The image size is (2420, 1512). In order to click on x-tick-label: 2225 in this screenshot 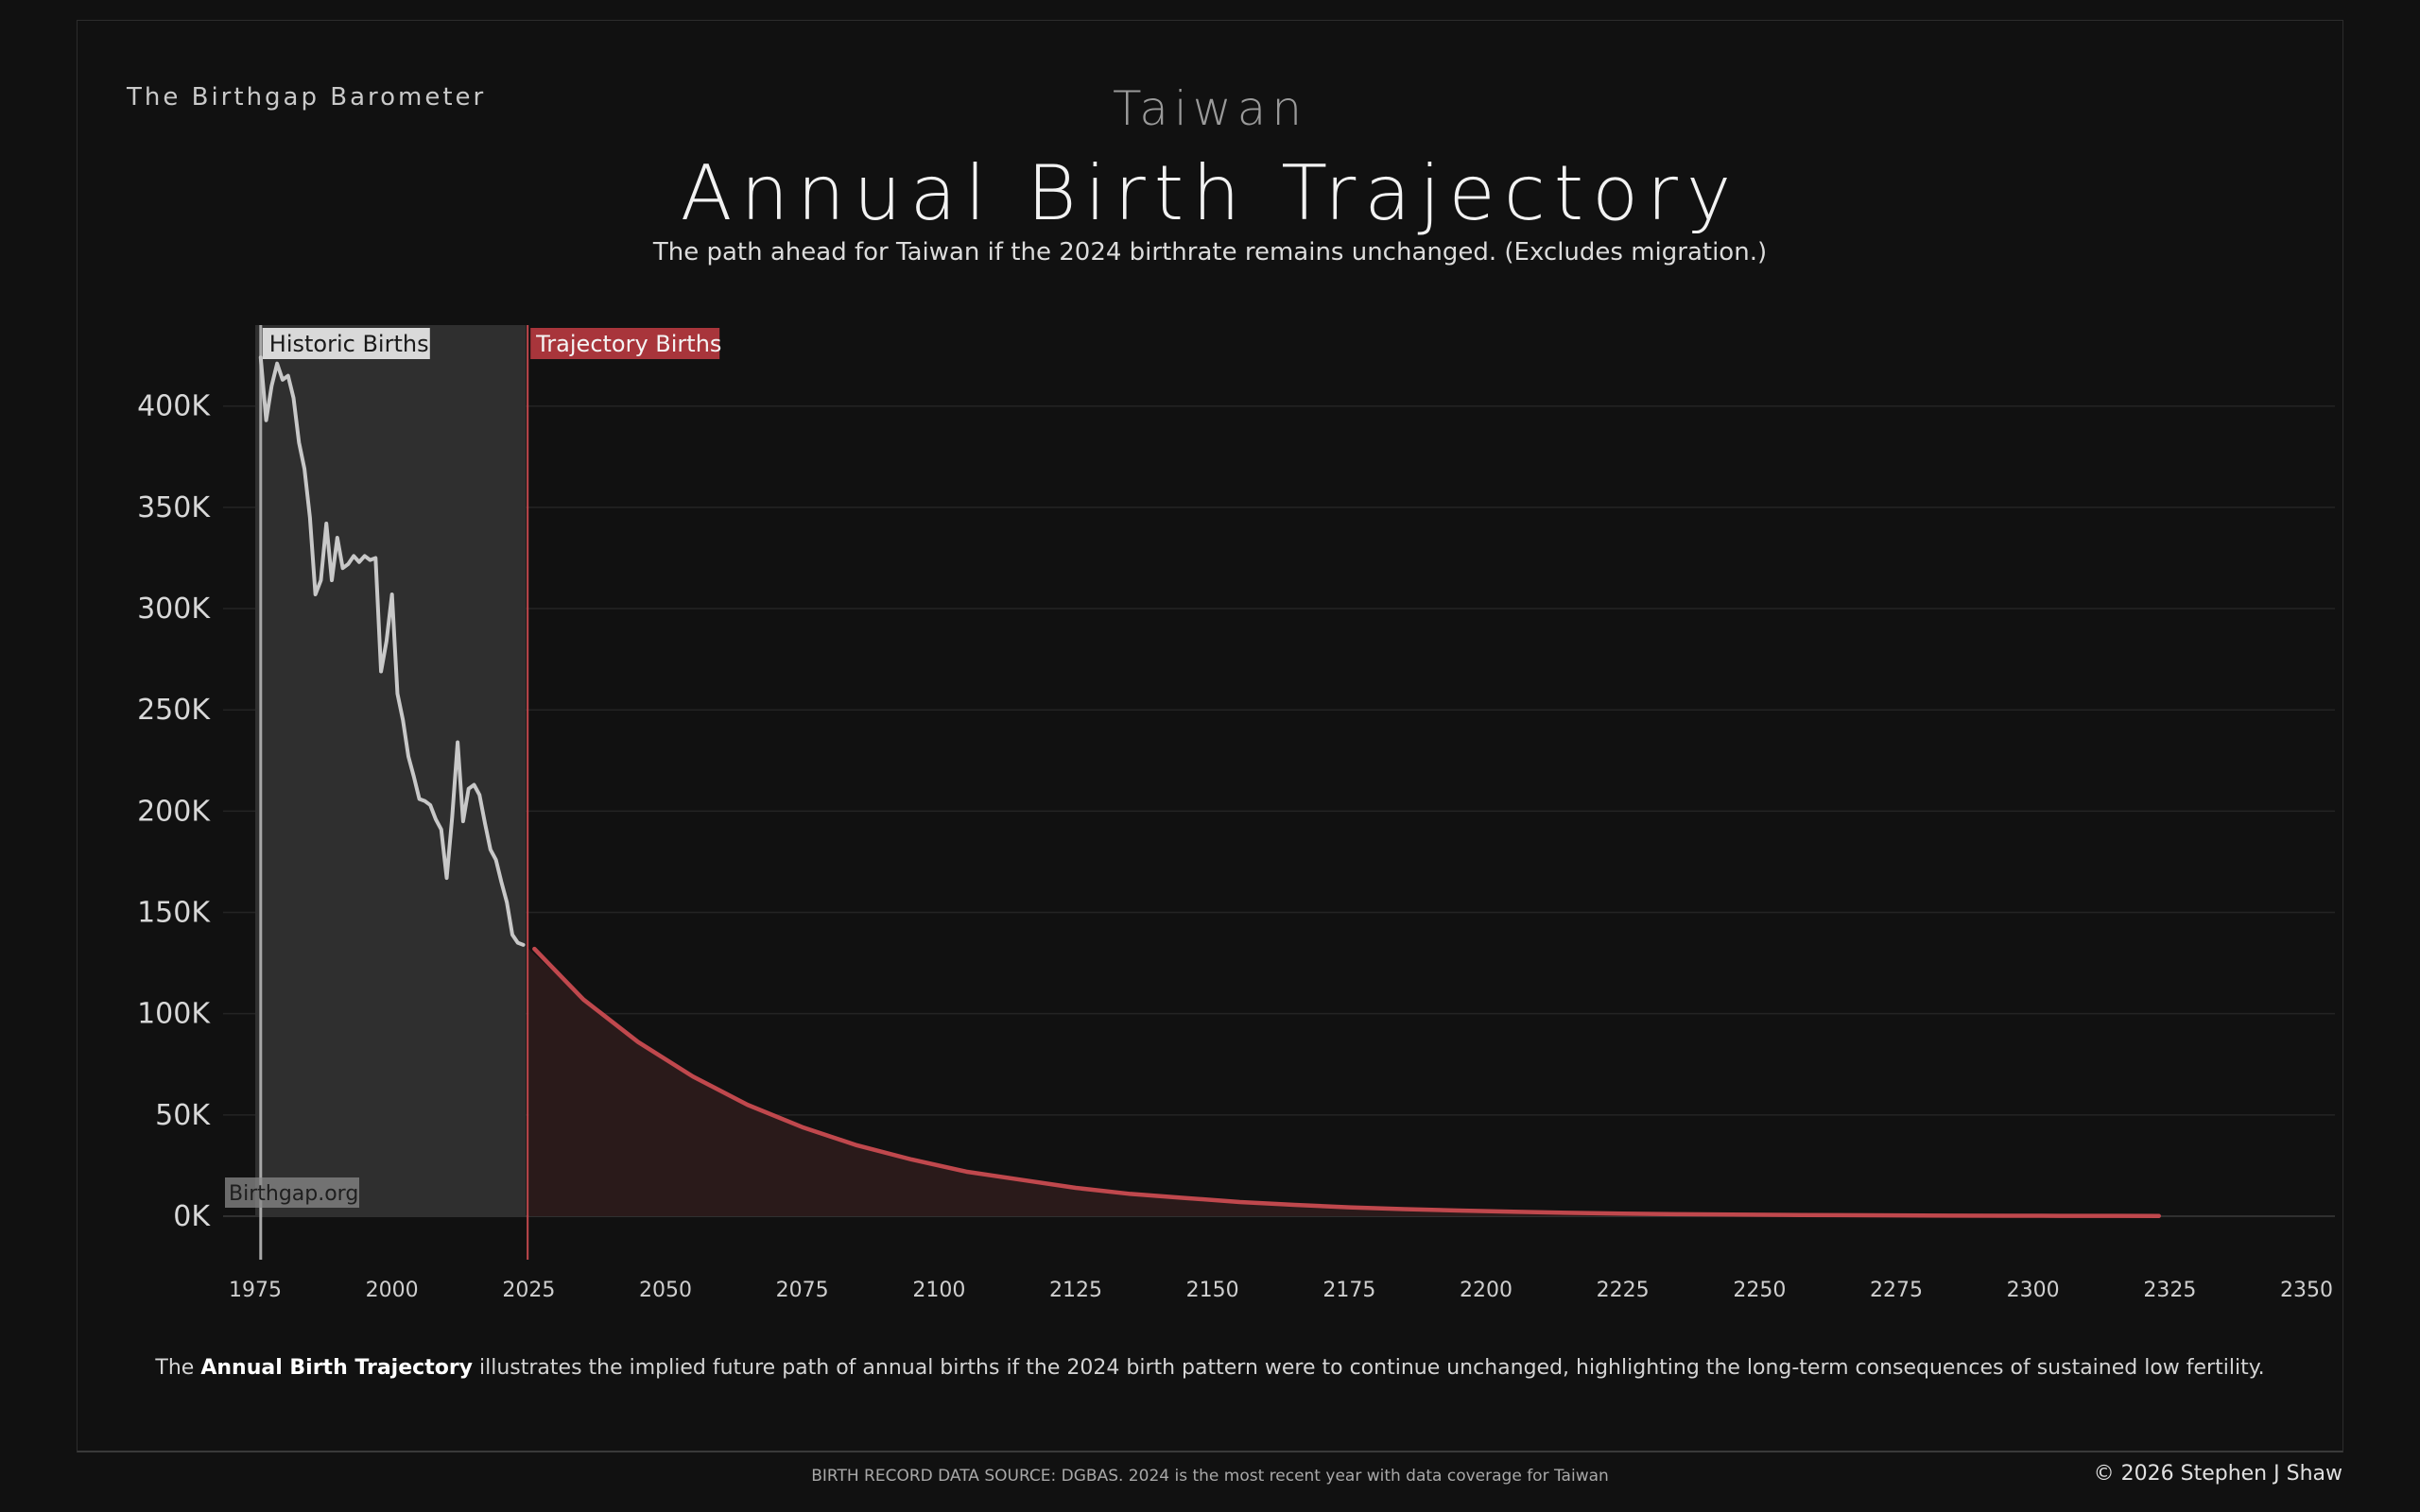, I will do `click(1623, 1290)`.